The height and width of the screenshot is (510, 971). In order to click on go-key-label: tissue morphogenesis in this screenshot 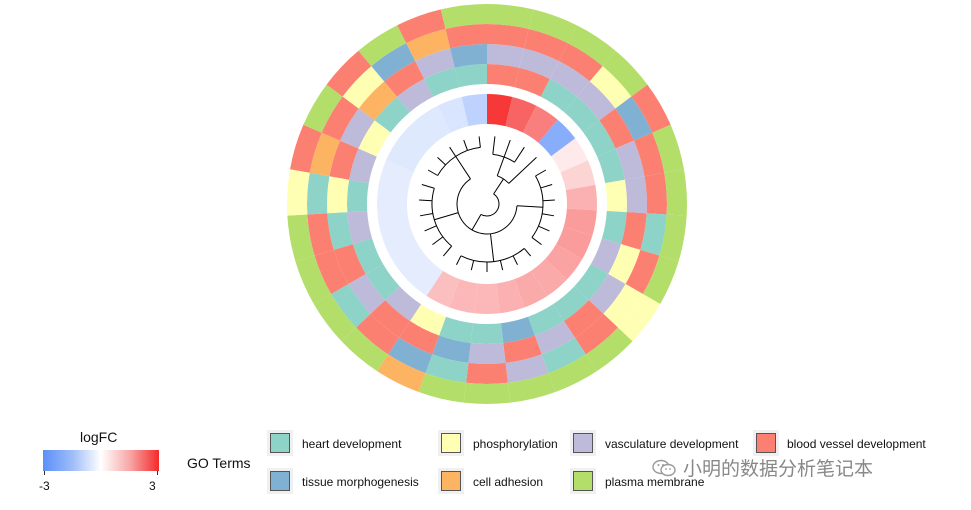, I will do `click(360, 482)`.